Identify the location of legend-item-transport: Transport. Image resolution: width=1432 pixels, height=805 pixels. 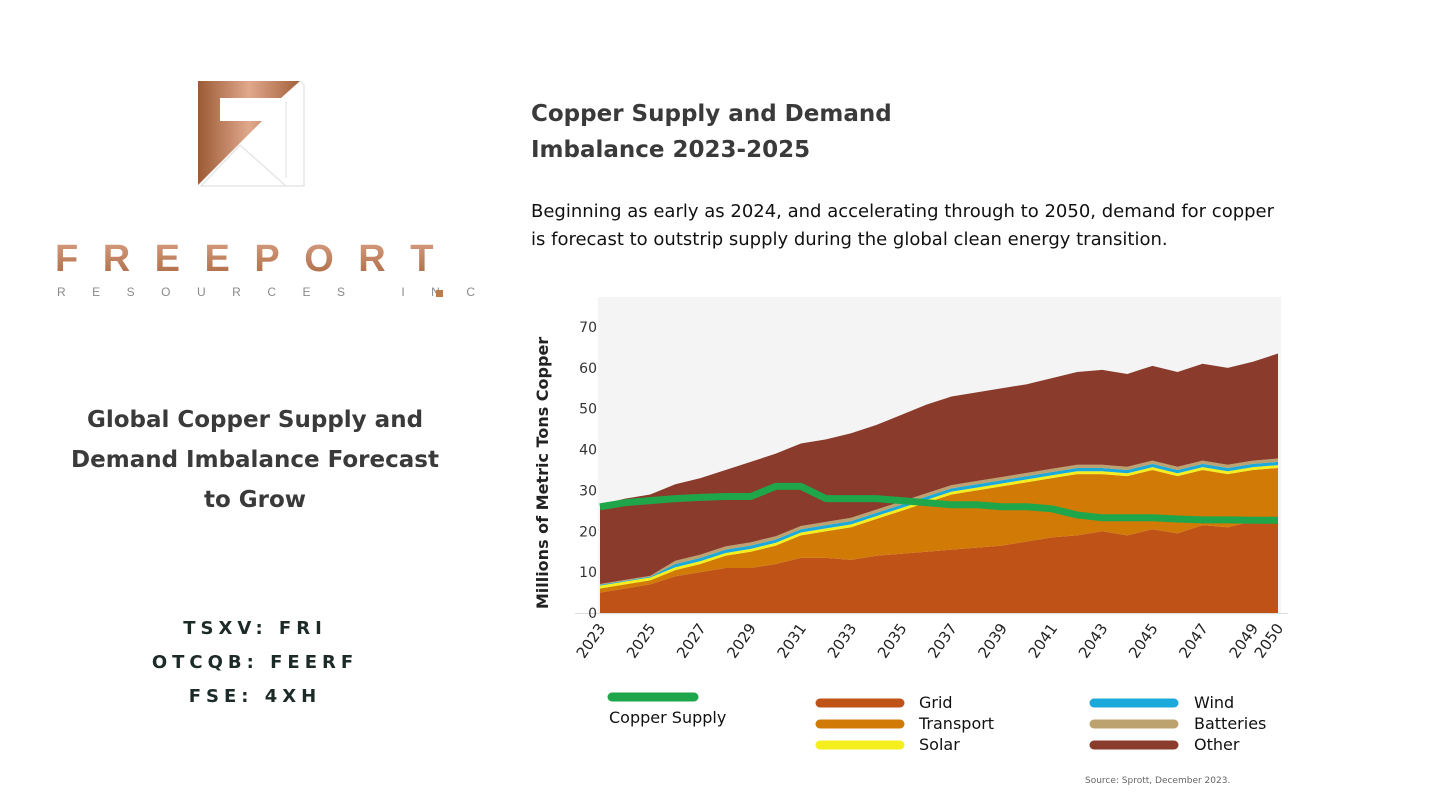
(904, 723).